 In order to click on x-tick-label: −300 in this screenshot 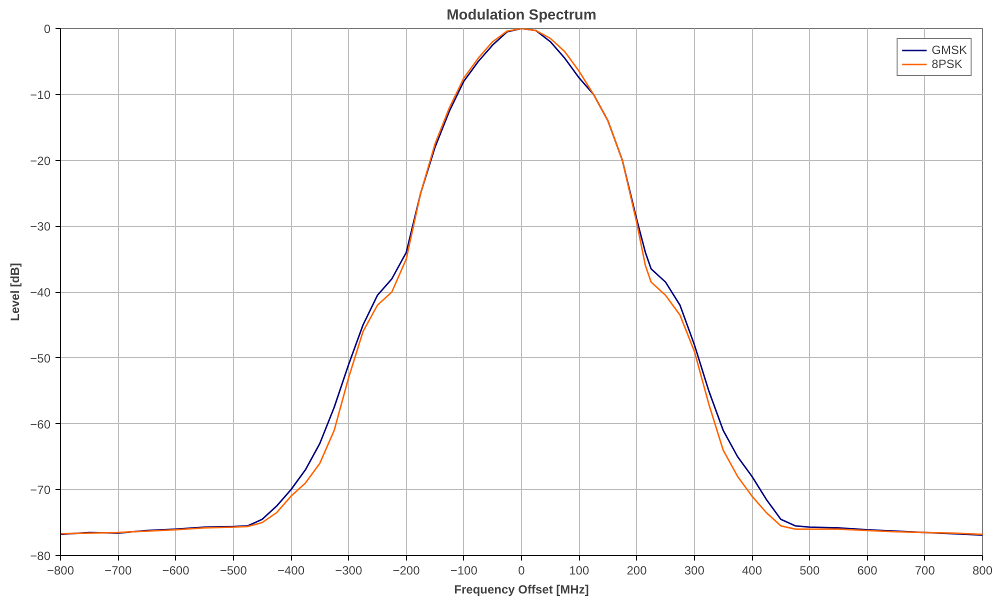, I will do `click(348, 571)`.